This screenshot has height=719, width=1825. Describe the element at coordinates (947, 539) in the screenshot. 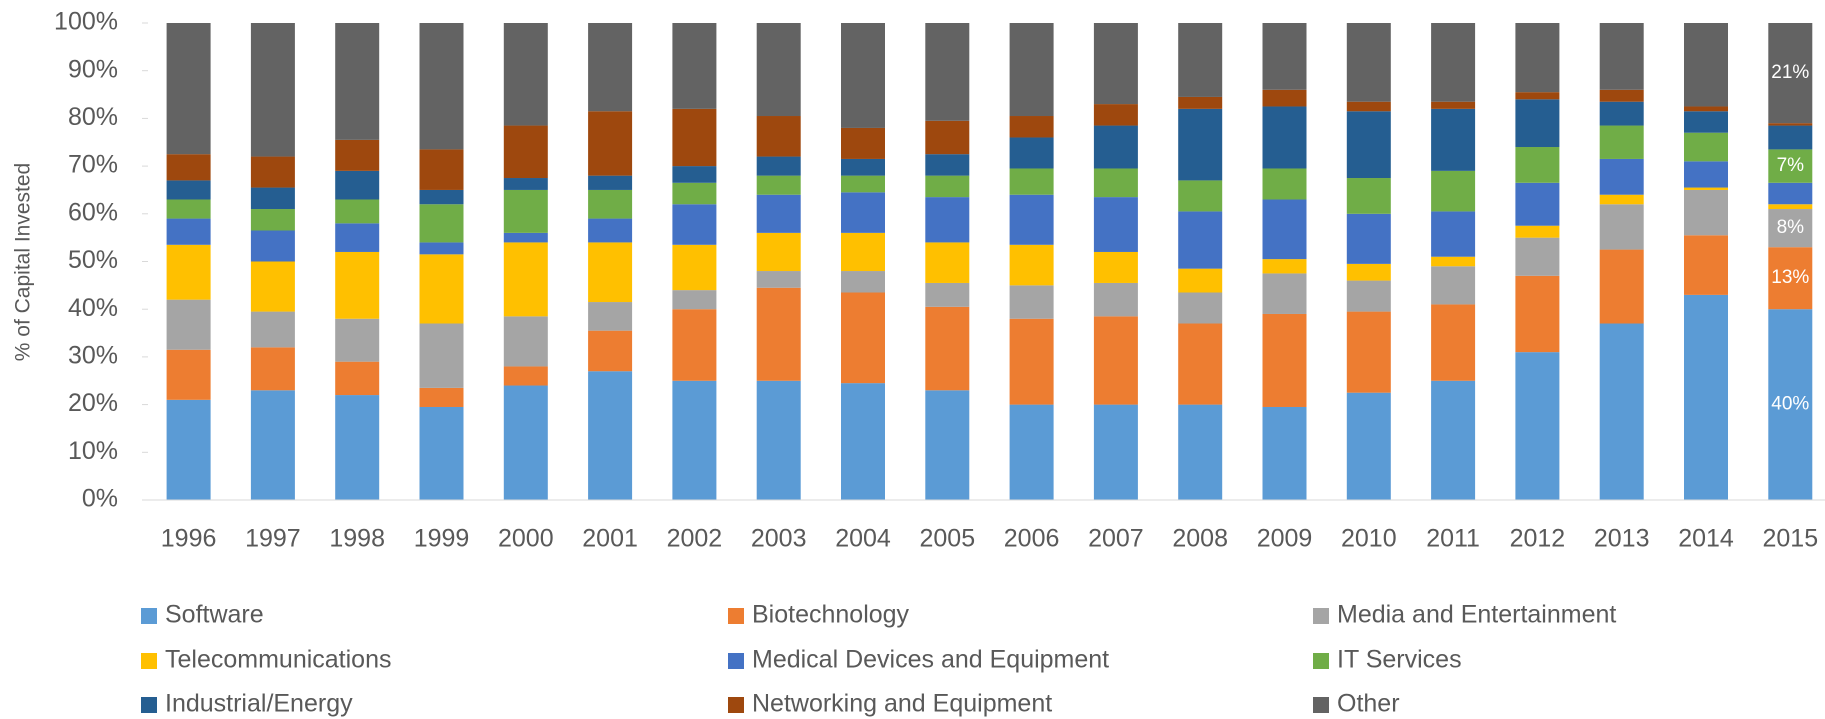

I see `x-tick-label: 2005` at that location.